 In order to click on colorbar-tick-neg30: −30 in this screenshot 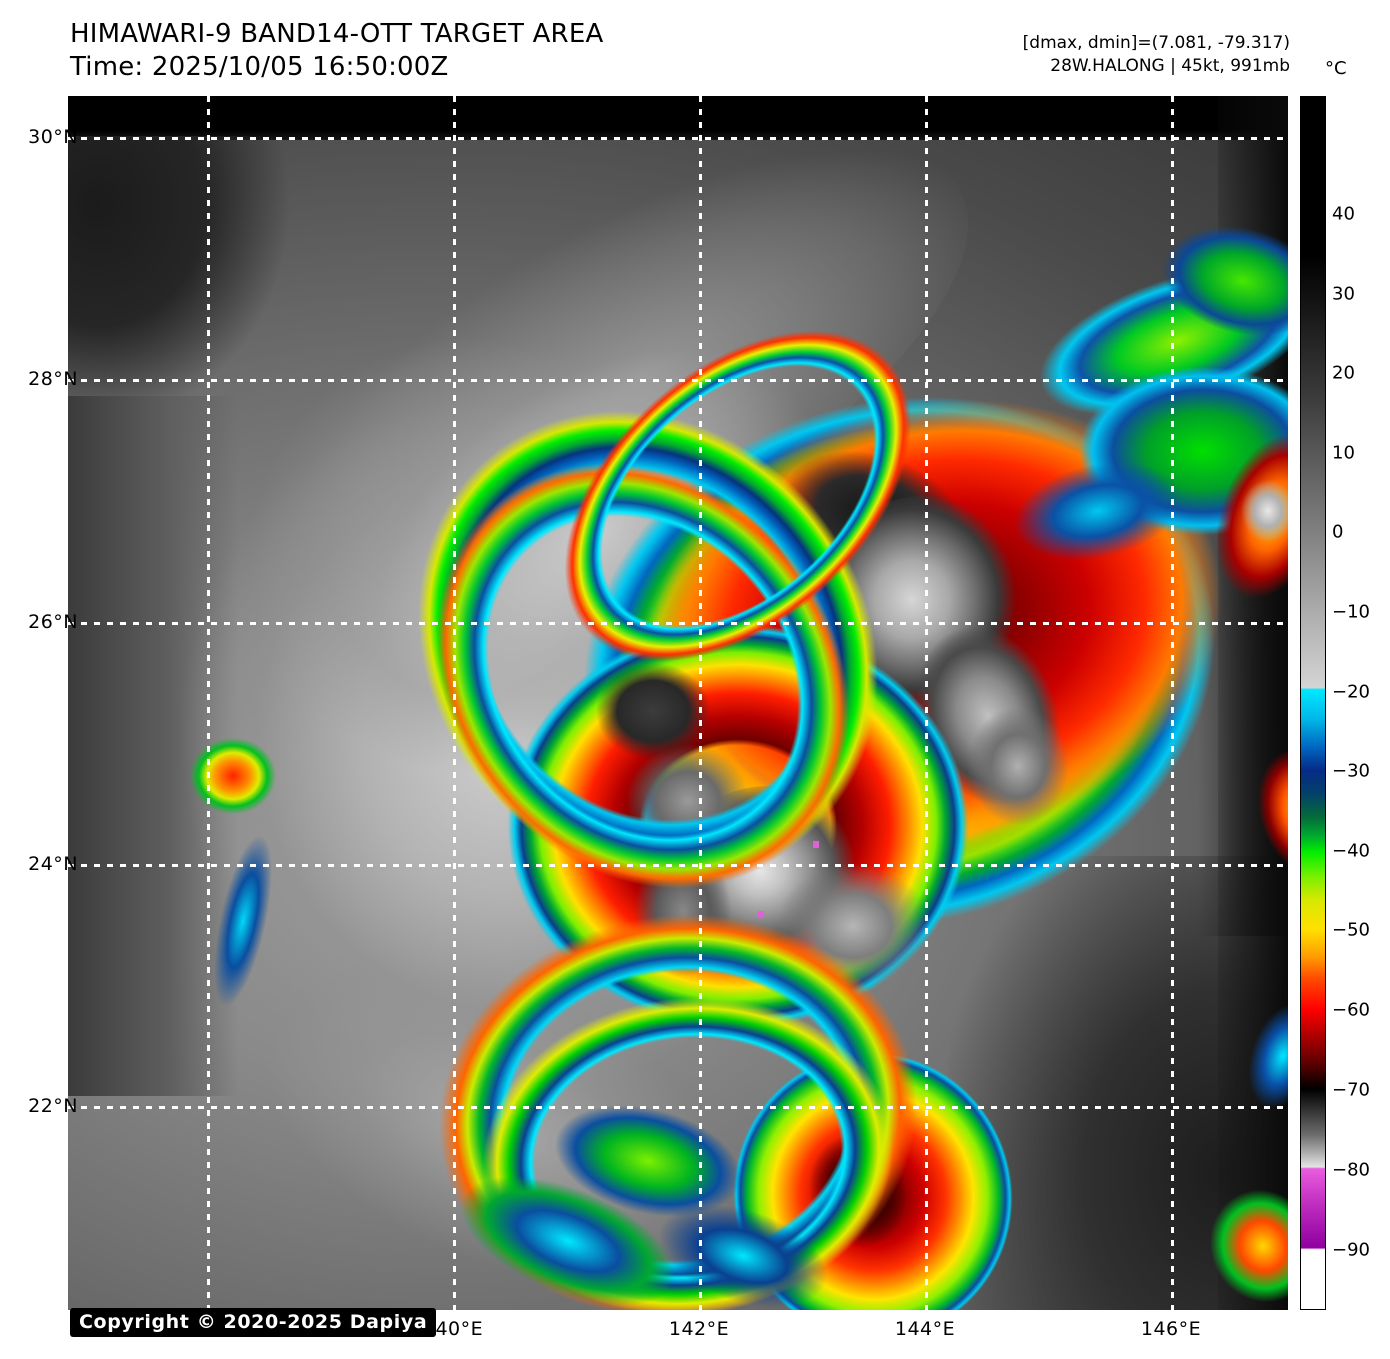, I will do `click(1351, 771)`.